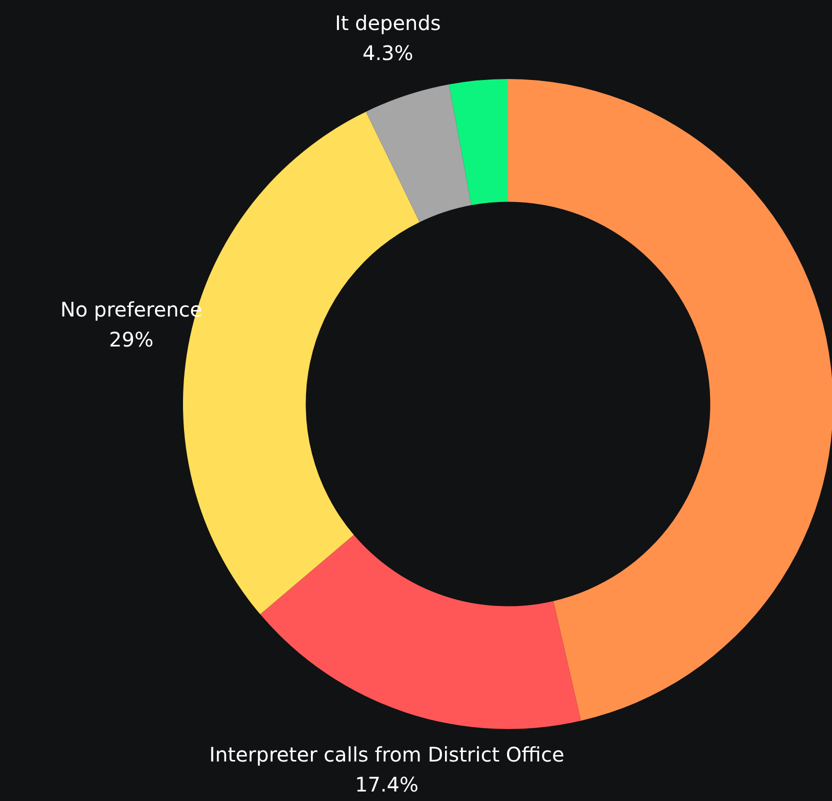 This screenshot has height=801, width=832. Describe the element at coordinates (386, 784) in the screenshot. I see `data-label: 17.4%` at that location.